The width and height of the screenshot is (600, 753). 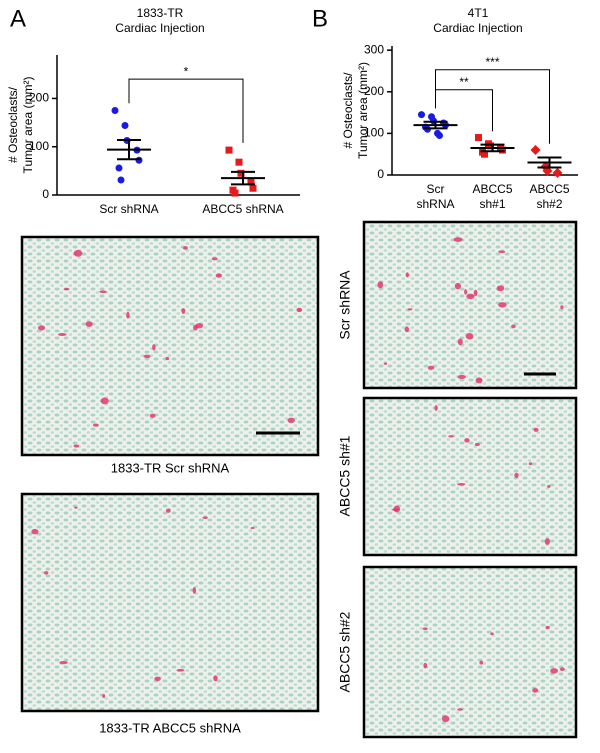 What do you see at coordinates (374, 49) in the screenshot?
I see `y-tick-label: 300` at bounding box center [374, 49].